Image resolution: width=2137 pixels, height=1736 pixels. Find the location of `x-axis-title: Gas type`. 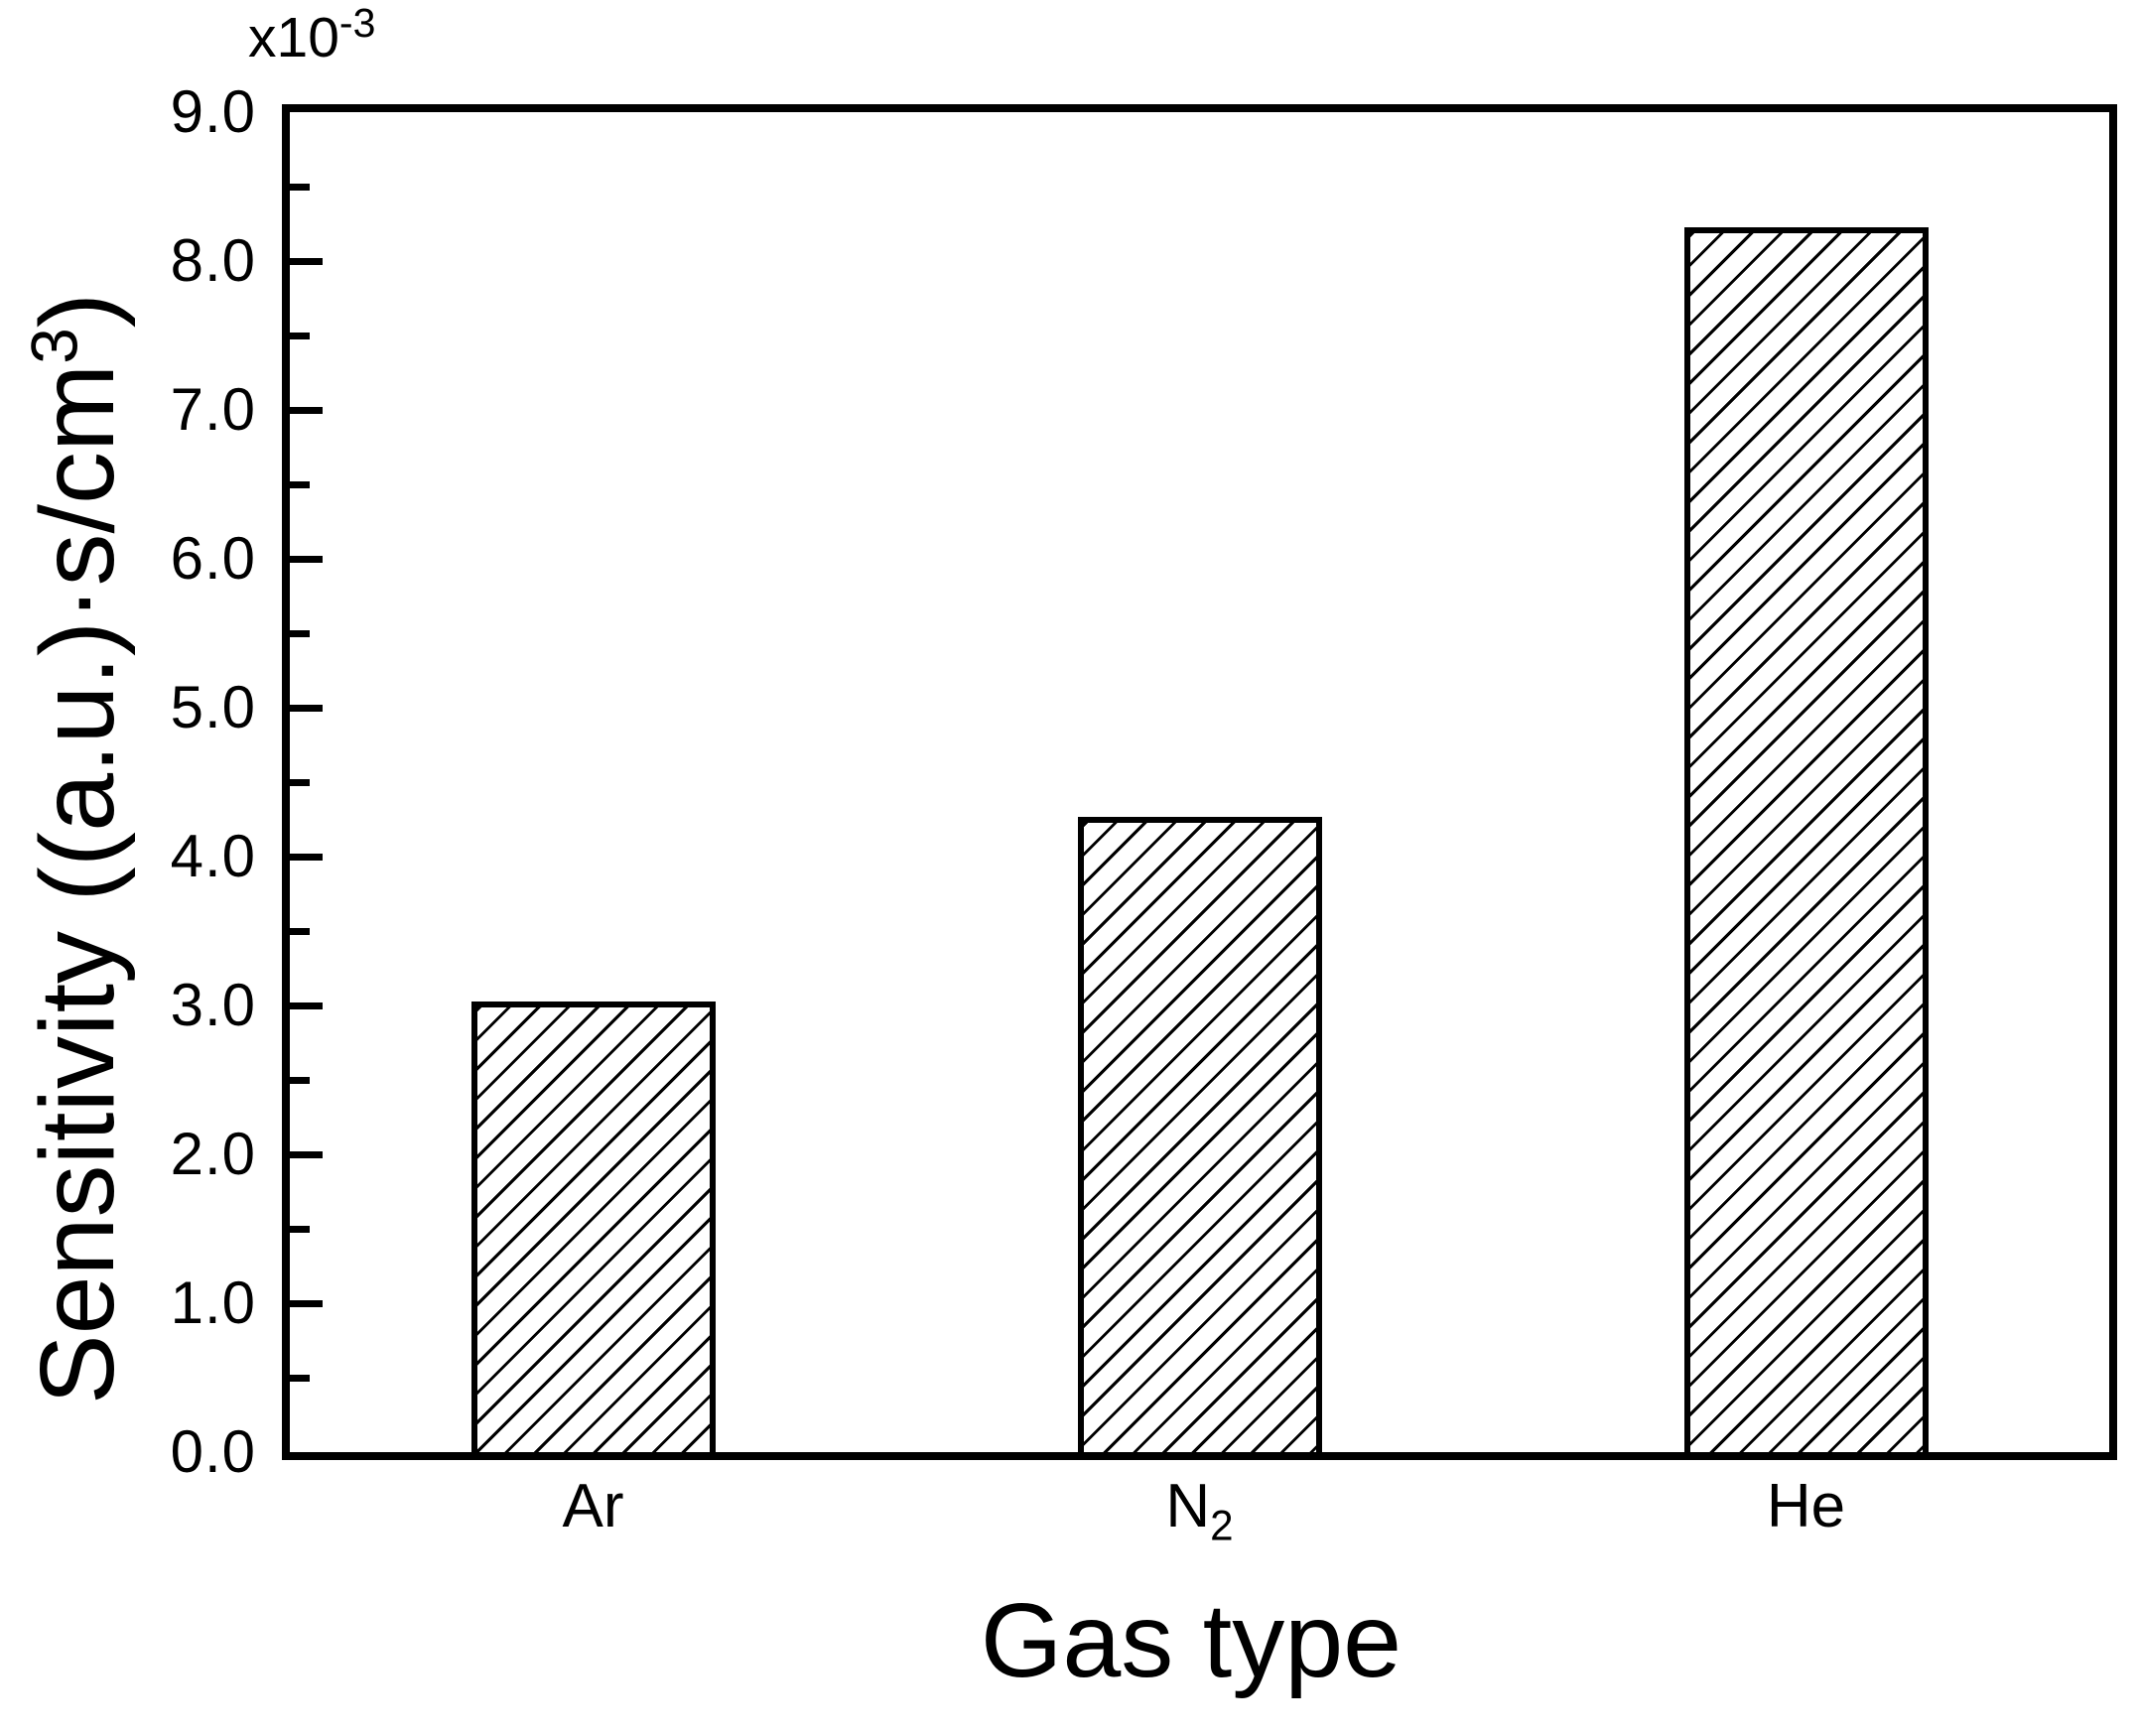

x-axis-title: Gas type is located at coordinates (1191, 1640).